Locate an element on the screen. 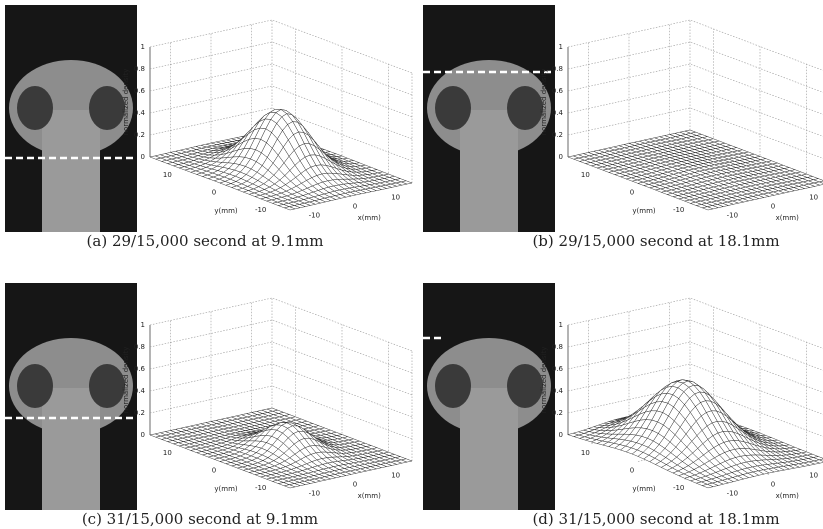 The image size is (823, 529). x-tick-label: 10 is located at coordinates (395, 476).